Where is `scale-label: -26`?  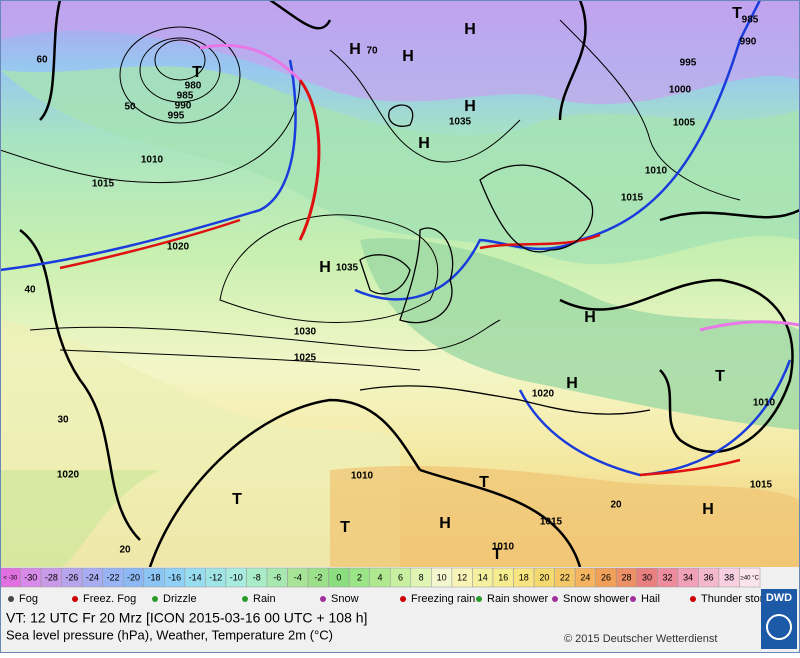
scale-label: -26 is located at coordinates (71, 577).